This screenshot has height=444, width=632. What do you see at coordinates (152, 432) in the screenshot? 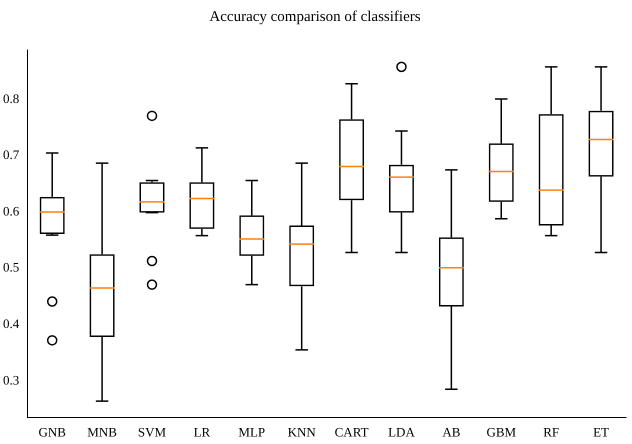
I see `x-tick-label: SVM` at bounding box center [152, 432].